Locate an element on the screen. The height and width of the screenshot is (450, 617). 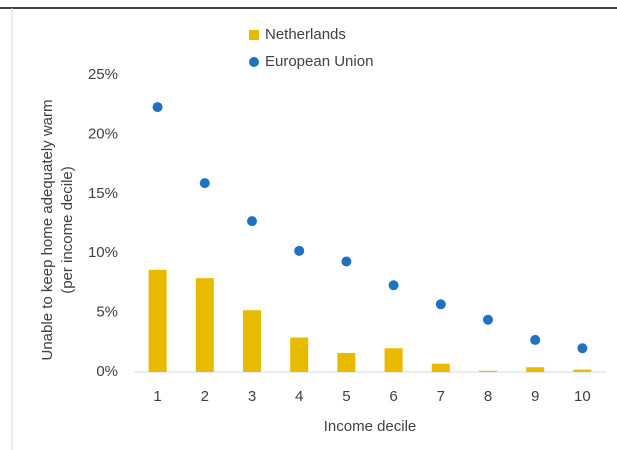
legend-label: Netherlands is located at coordinates (305, 34).